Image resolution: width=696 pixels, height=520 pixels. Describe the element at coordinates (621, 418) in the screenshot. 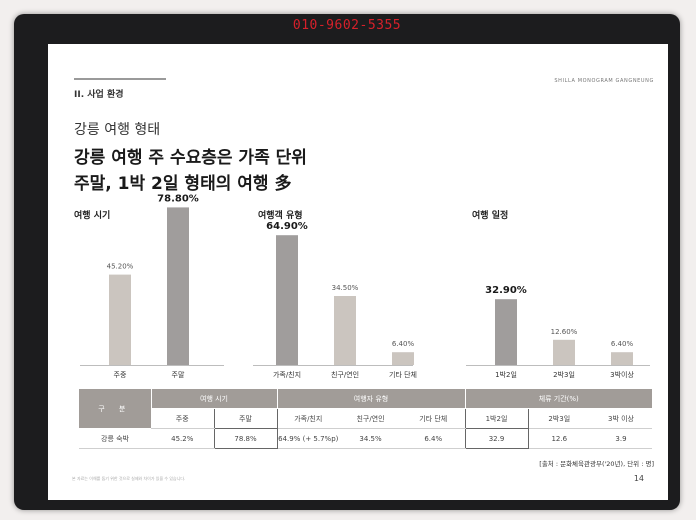

I see `table-column-header: 3박 이상` at that location.